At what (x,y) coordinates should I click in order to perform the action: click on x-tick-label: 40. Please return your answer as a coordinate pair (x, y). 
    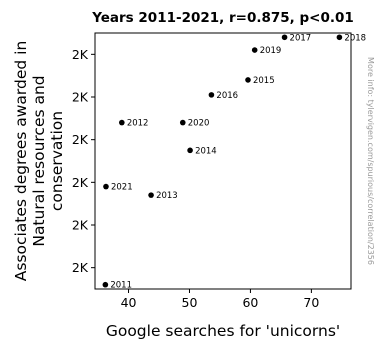
    Looking at the image, I should click on (129, 302).